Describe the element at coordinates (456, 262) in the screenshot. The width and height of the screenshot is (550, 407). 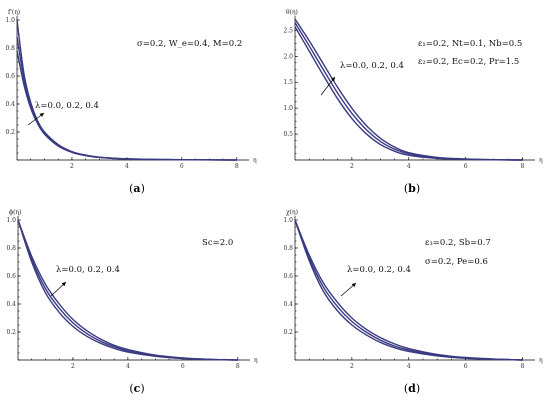
I see `parameter-annotation: σ=0.2, Pe=0.6` at that location.